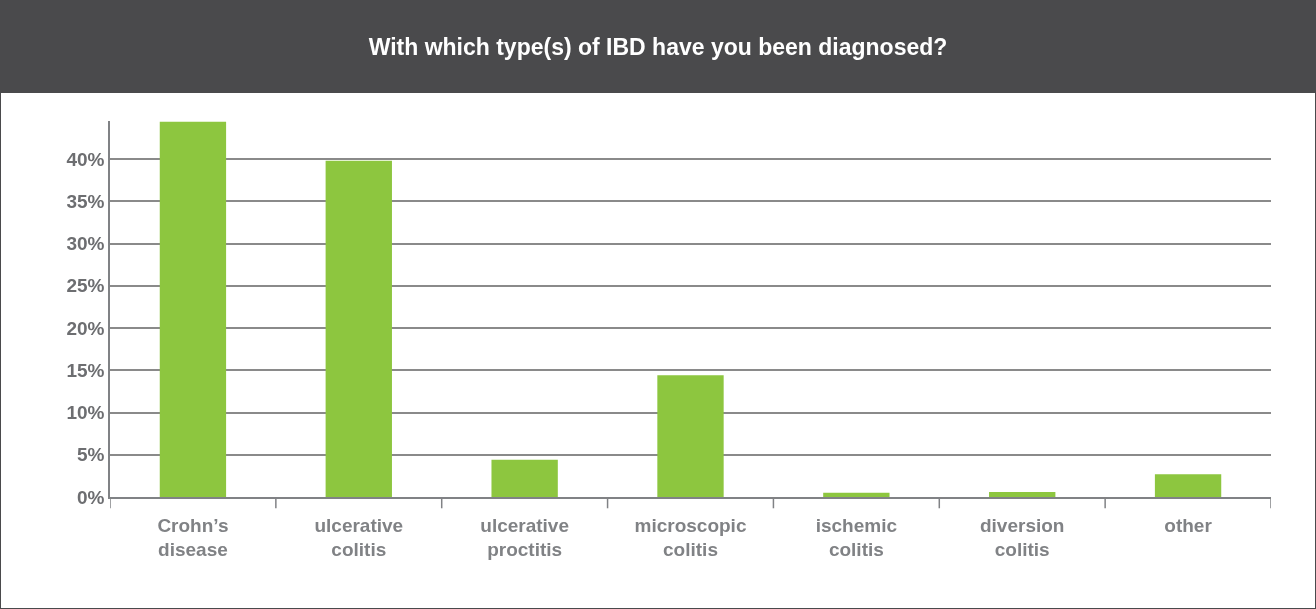  I want to click on y-tick-label: 35%, so click(85, 201).